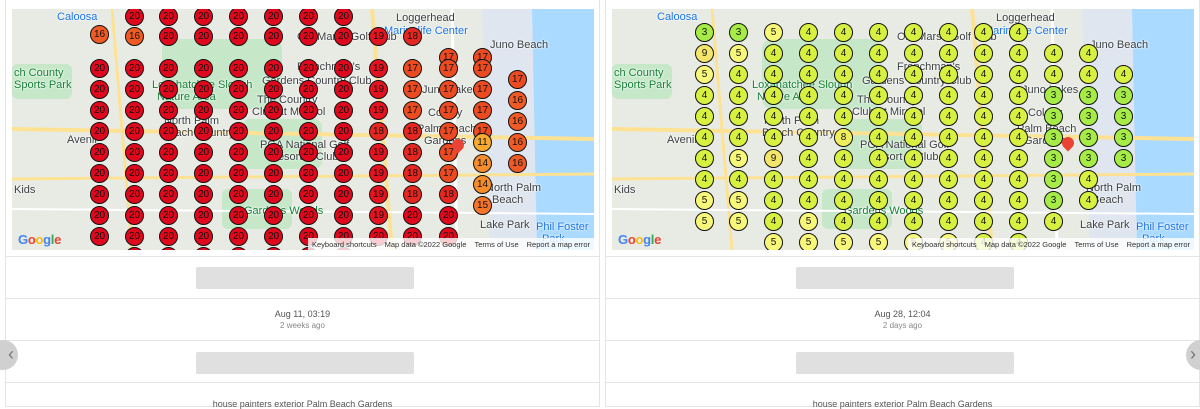 The width and height of the screenshot is (1200, 409). What do you see at coordinates (558, 244) in the screenshot?
I see `report-error-link: Report a map error` at bounding box center [558, 244].